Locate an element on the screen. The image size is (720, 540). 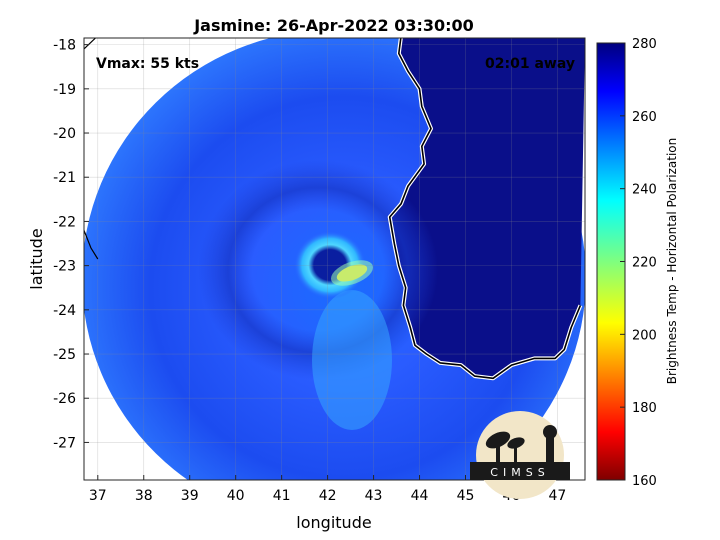
x-tick-label-3: 40 is located at coordinates (236, 496).